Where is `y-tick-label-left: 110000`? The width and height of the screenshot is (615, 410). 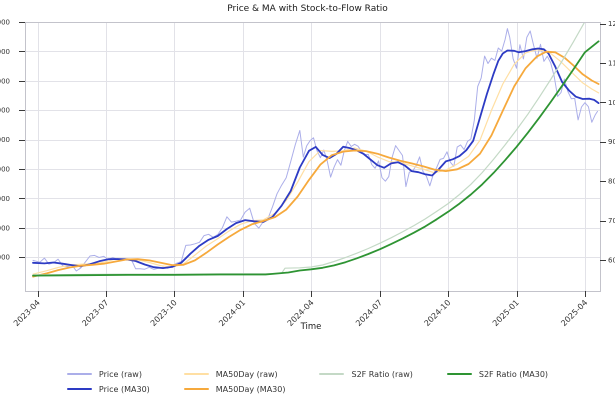 y-tick-label-left: 110000 is located at coordinates (5, 23).